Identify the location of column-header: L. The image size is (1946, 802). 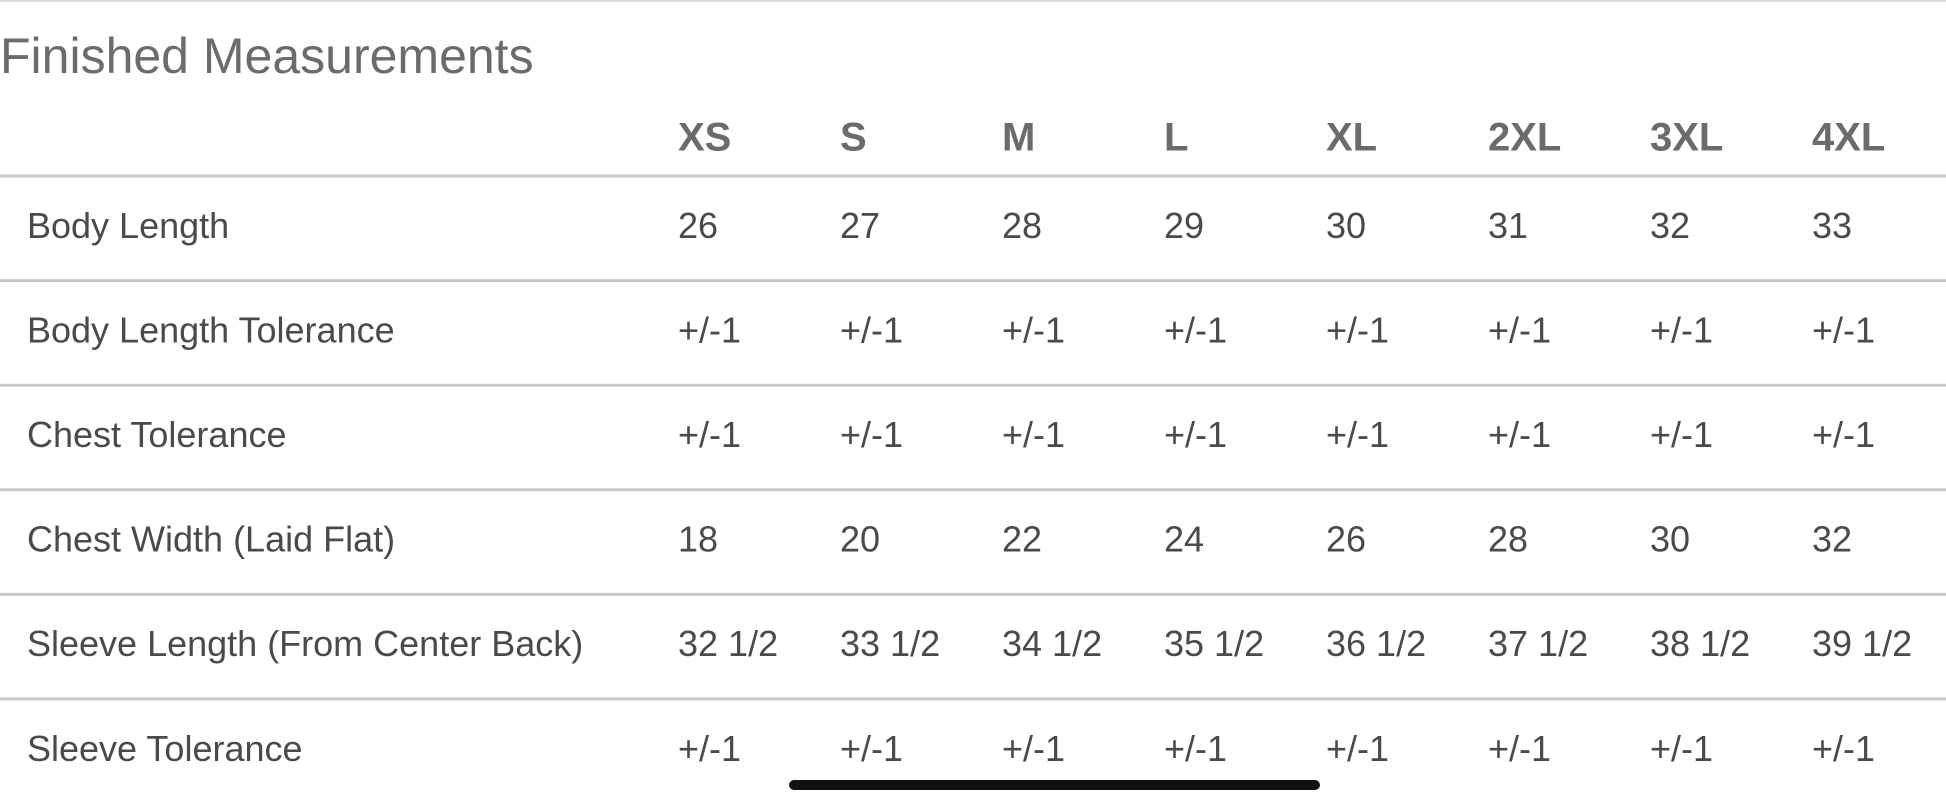
(1176, 138).